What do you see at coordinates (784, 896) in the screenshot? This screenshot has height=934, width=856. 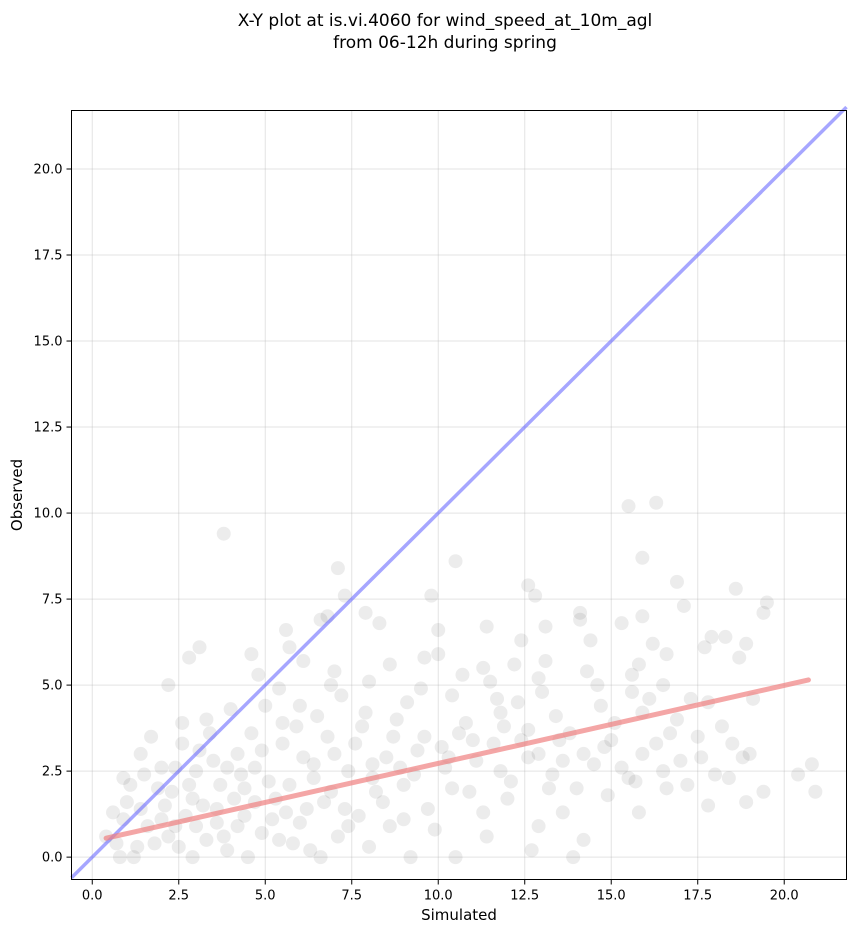 I see `x-tick-label: 20.0` at bounding box center [784, 896].